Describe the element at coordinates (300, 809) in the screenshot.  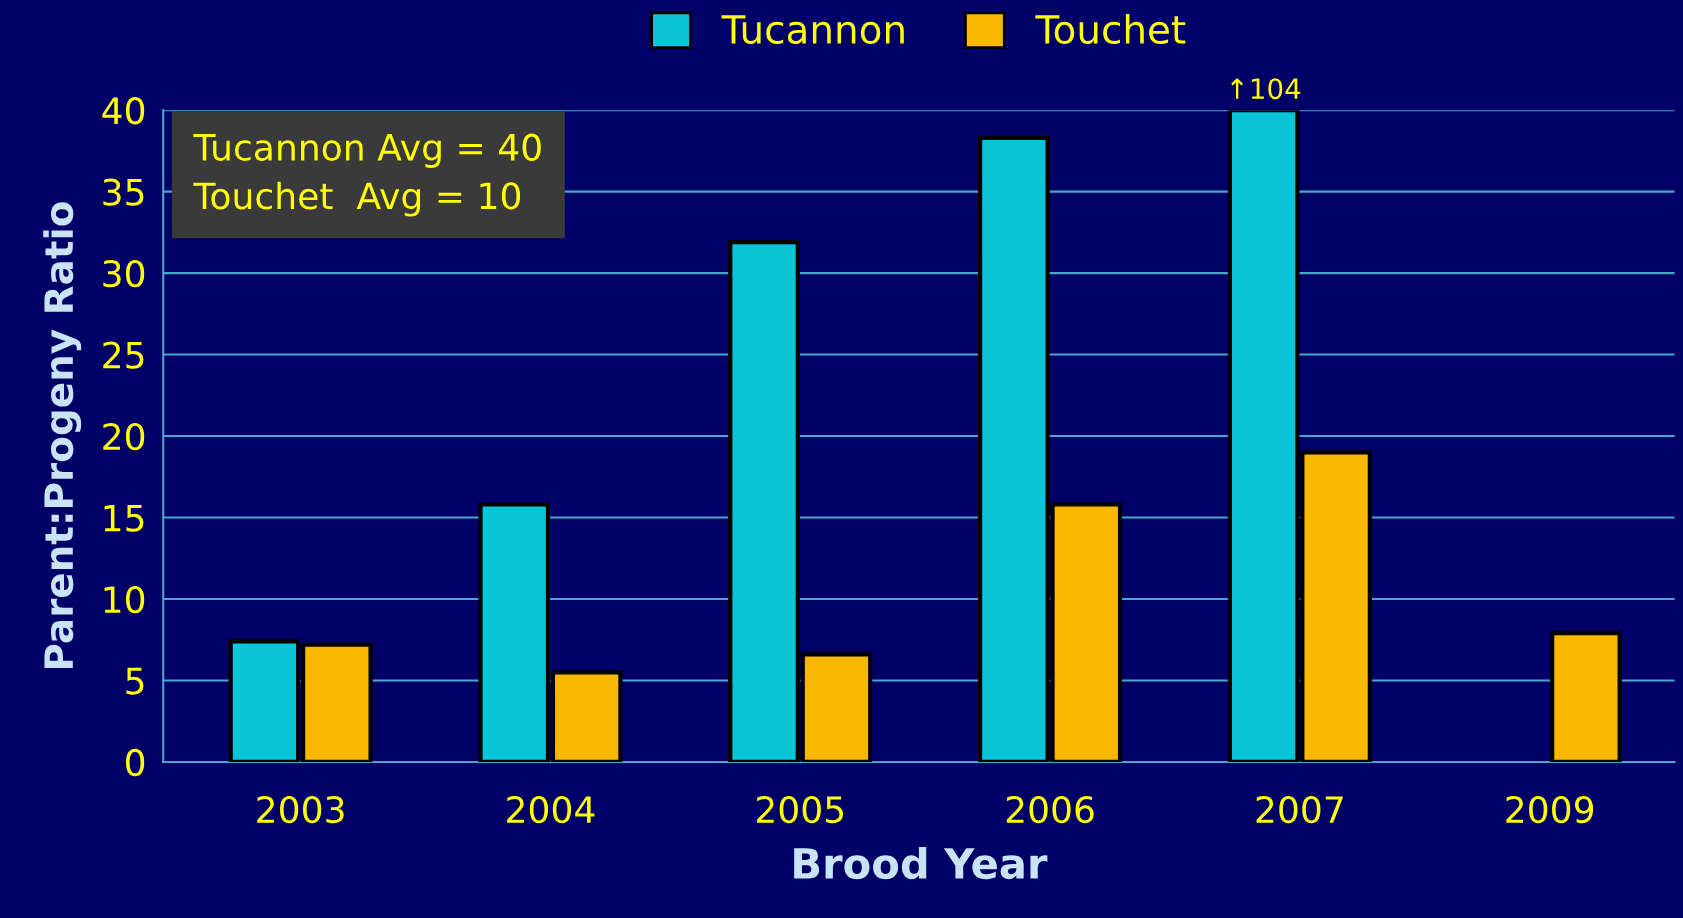
I see `x-tick-label: 2003` at that location.